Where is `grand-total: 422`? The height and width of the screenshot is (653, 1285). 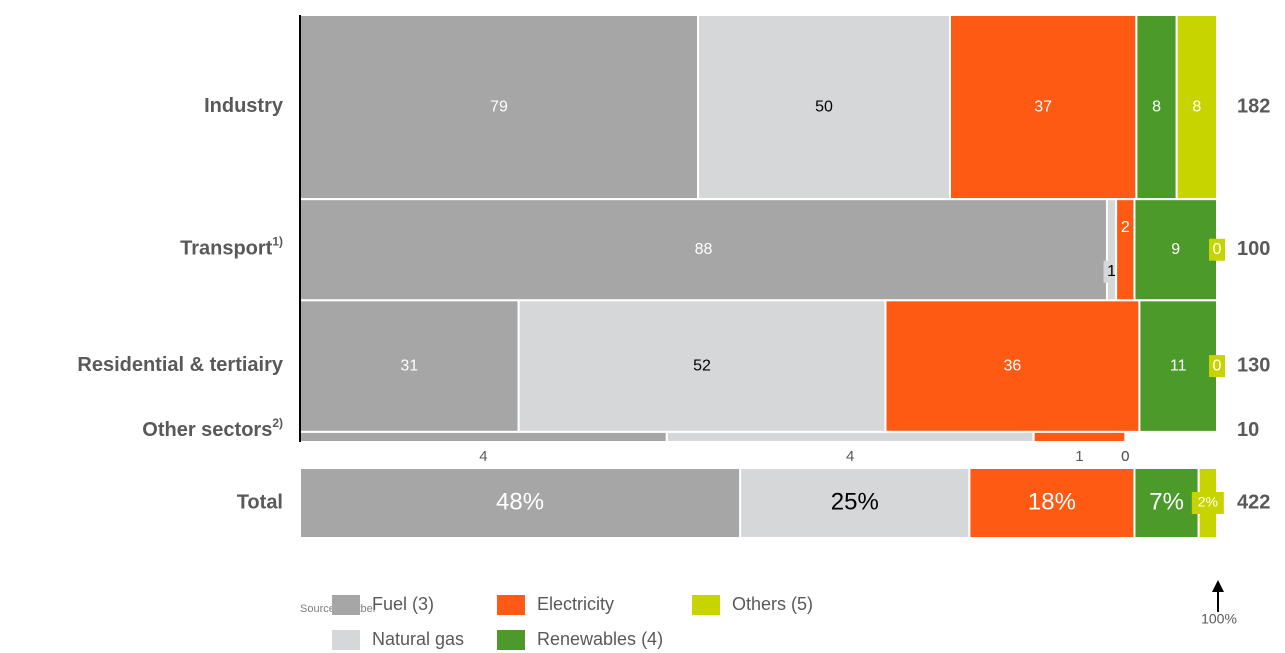 grand-total: 422 is located at coordinates (1253, 502).